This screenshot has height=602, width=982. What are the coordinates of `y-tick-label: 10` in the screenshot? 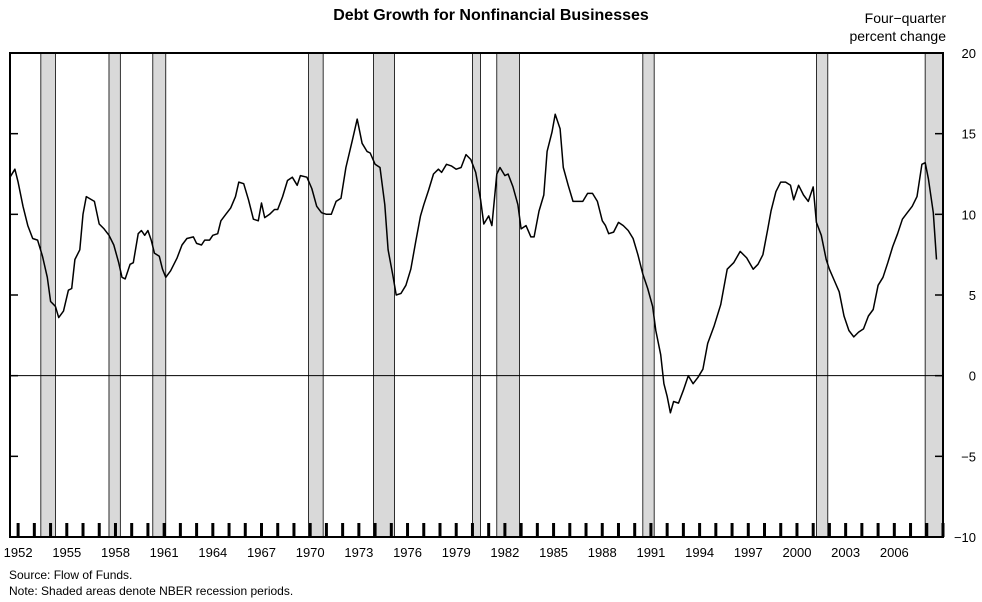 It's located at (969, 214).